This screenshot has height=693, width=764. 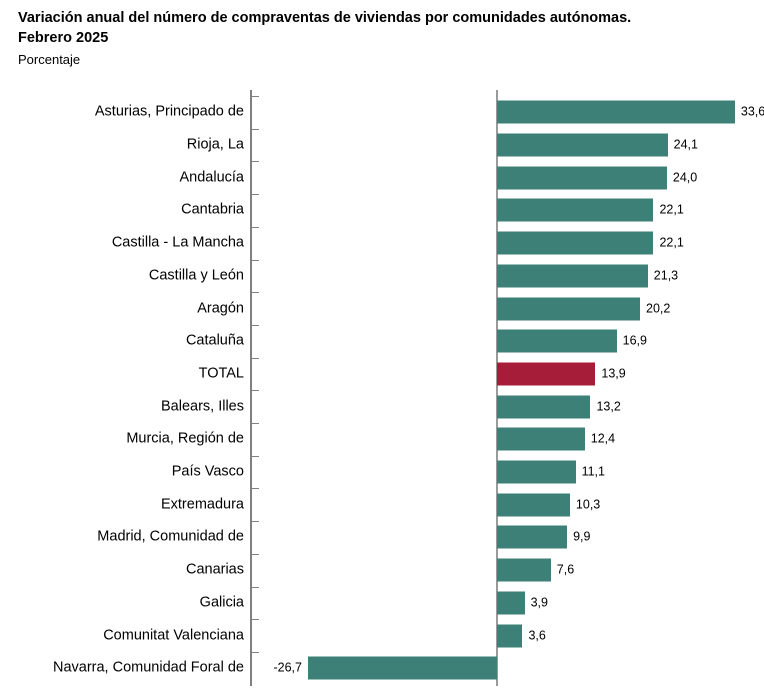 What do you see at coordinates (382, 537) in the screenshot?
I see `bar-row: Madrid, Comunidad de 9,9` at bounding box center [382, 537].